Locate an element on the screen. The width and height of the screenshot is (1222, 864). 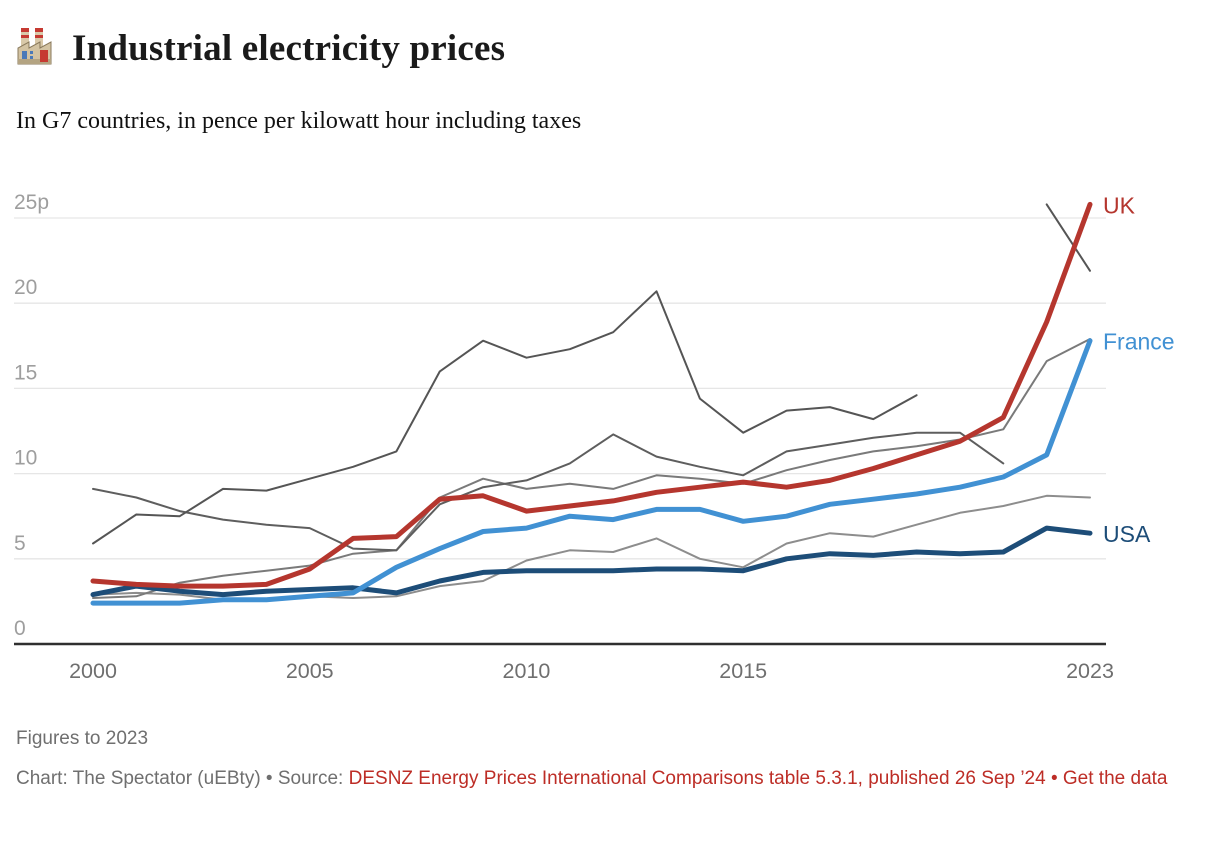
x-tick-label: 2005 is located at coordinates (310, 671).